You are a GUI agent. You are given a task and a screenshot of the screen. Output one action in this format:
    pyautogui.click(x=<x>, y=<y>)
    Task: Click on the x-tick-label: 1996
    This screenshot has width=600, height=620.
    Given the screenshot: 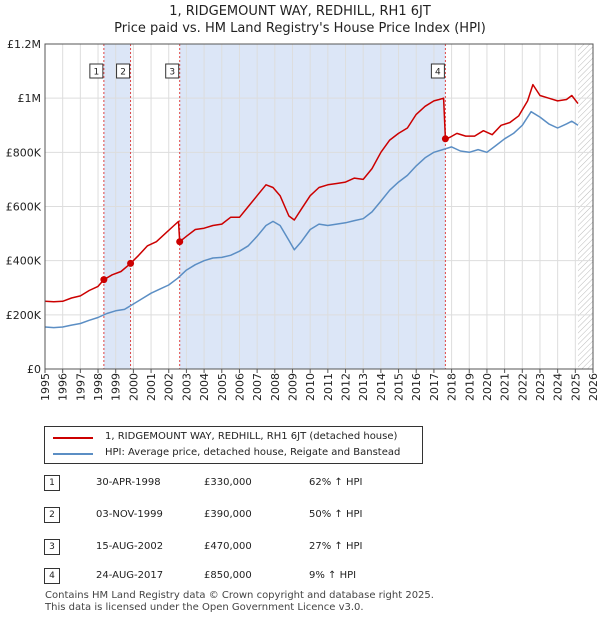 What is the action you would take?
    pyautogui.click(x=63, y=387)
    